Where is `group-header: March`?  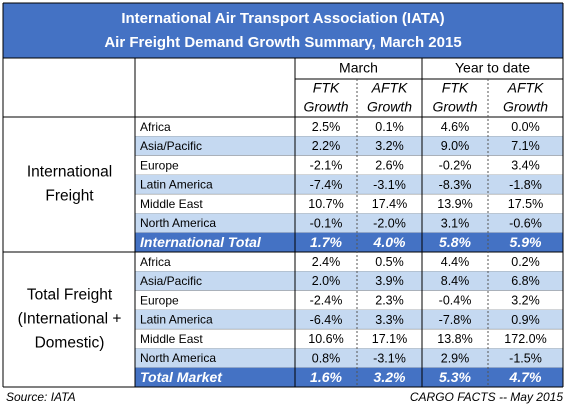
group-header: March is located at coordinates (358, 68).